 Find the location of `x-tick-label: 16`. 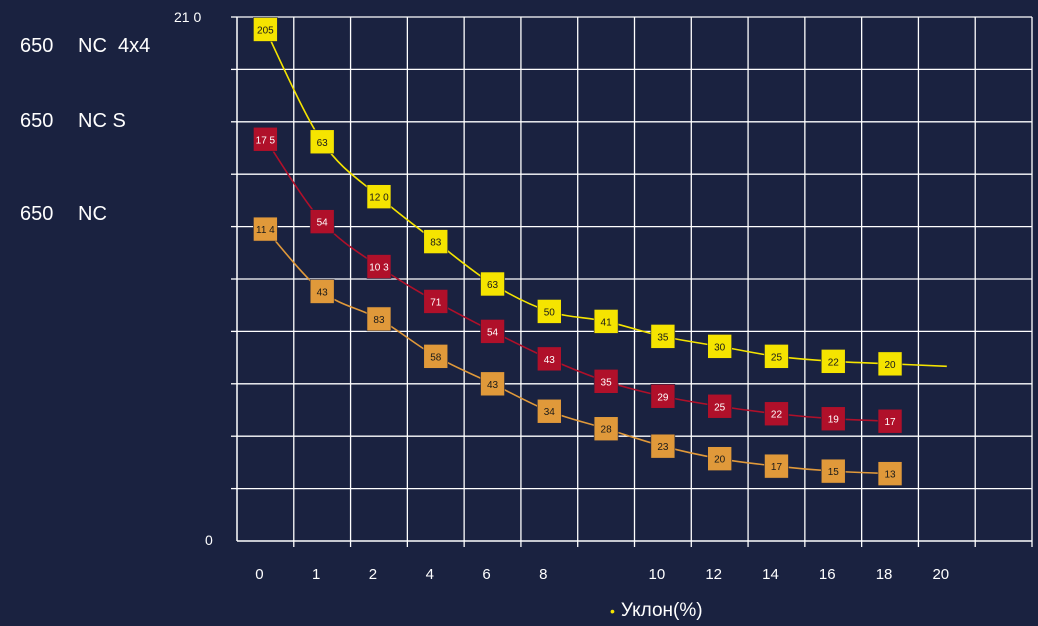

x-tick-label: 16 is located at coordinates (827, 574).